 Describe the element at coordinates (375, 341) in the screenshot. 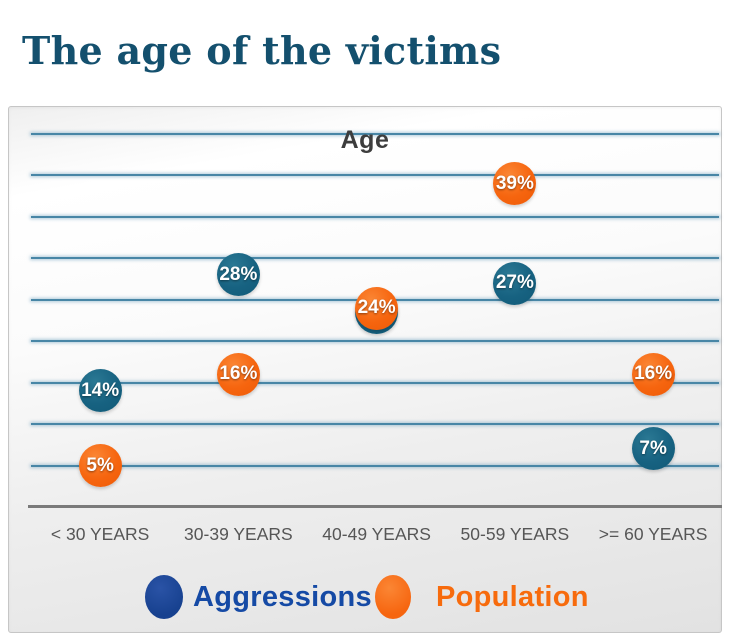

I see `gridline-20pct` at that location.